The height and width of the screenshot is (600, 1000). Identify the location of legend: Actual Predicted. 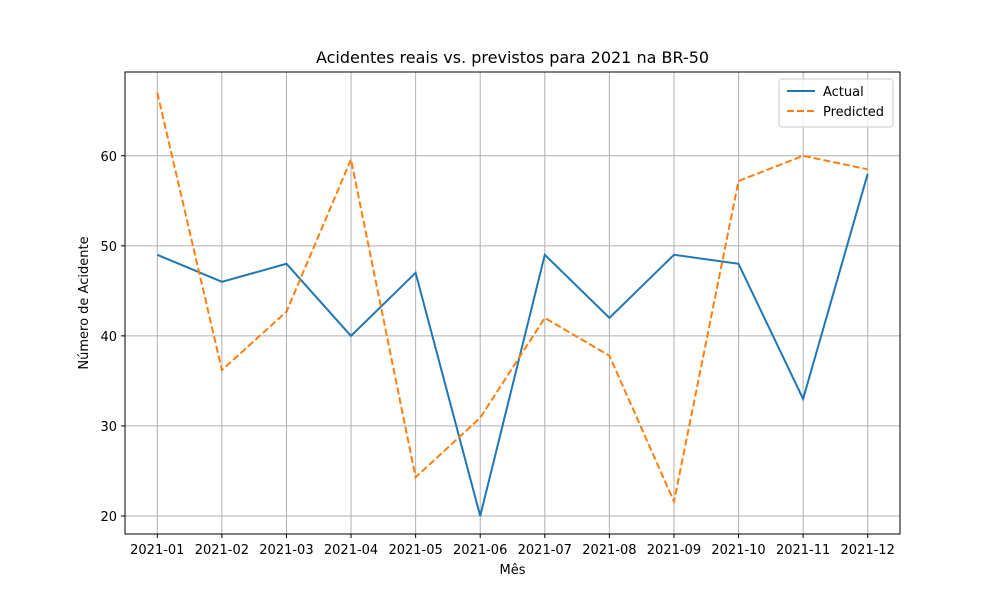
(836, 103).